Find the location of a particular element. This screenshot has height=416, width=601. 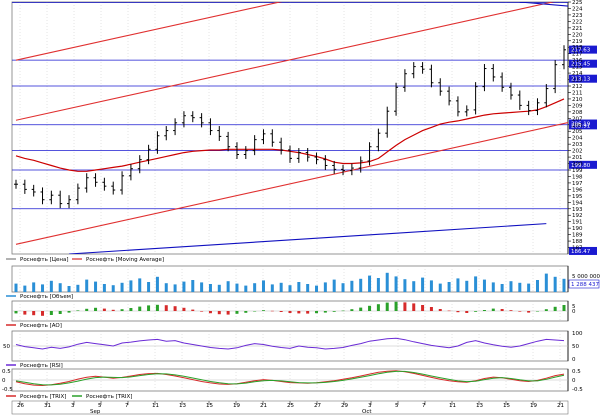

price-tag-label: 213.13 is located at coordinates (581, 80).